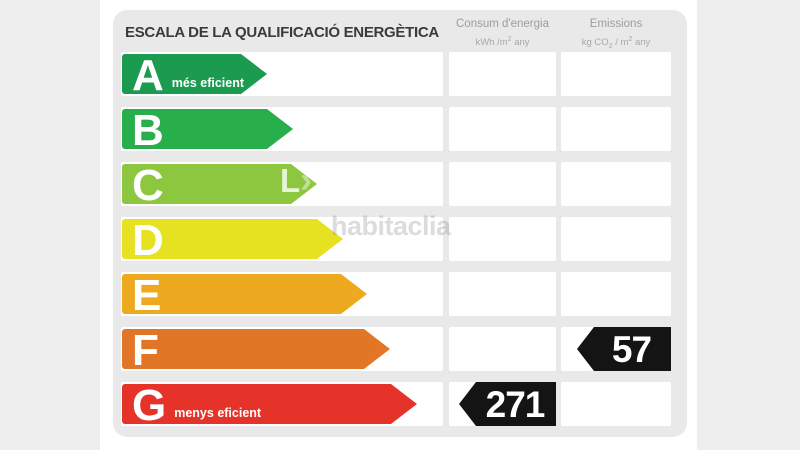 This screenshot has height=450, width=800. I want to click on rating-bar-cell: C, so click(282, 184).